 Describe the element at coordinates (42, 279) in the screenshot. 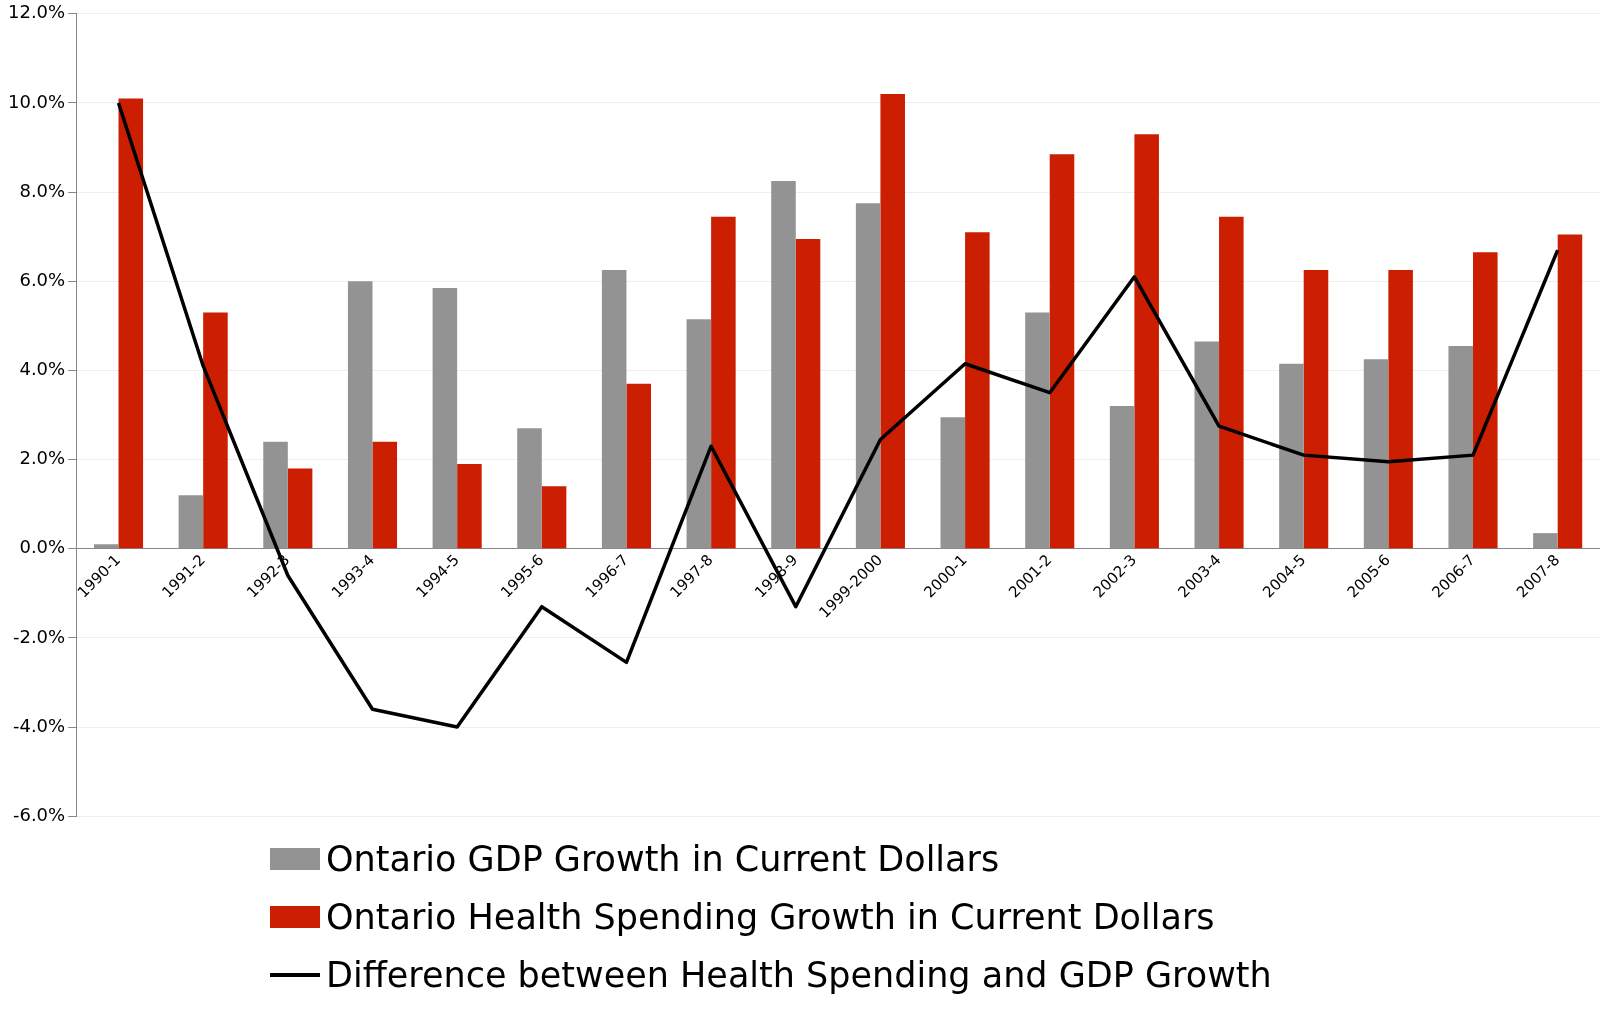

I see `y-tick-label: 6.0%` at that location.